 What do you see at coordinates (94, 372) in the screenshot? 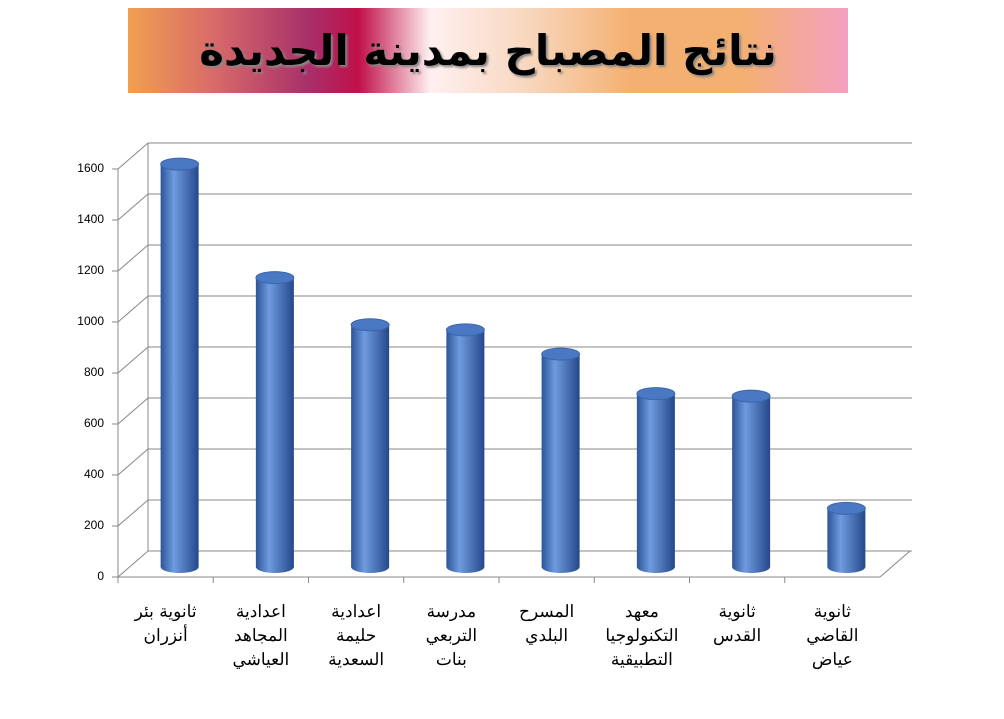
I see `y-tick-label: 800` at bounding box center [94, 372].